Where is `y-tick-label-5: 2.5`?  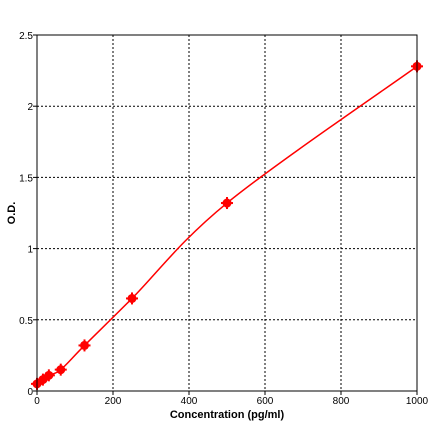 y-tick-label-5: 2.5 is located at coordinates (26, 36).